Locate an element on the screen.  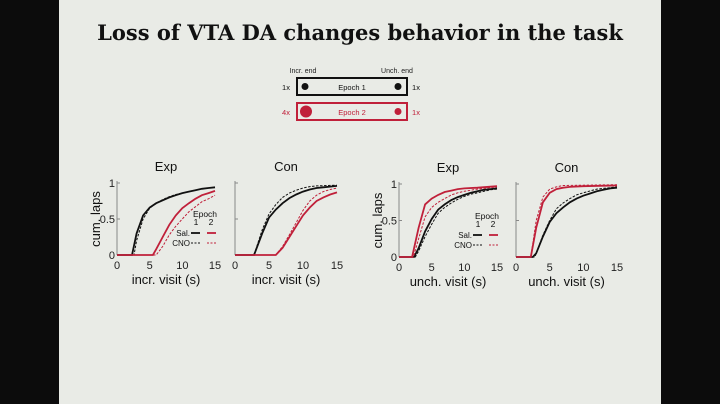
epoch2-left-mult: 4x is located at coordinates (286, 112).